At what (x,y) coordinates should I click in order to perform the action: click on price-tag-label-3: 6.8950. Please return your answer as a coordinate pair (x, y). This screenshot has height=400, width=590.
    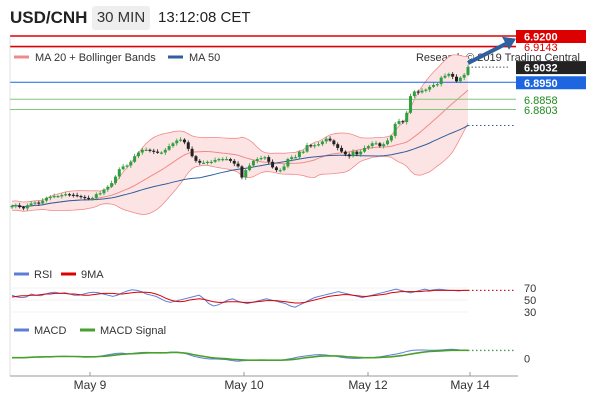
    Looking at the image, I should click on (541, 84).